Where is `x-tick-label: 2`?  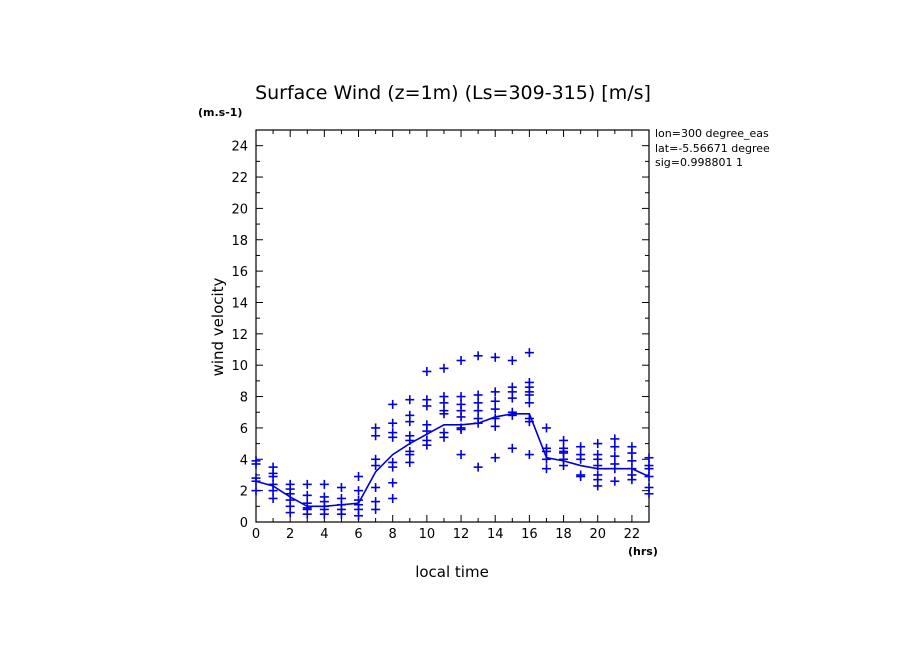 x-tick-label: 2 is located at coordinates (290, 534).